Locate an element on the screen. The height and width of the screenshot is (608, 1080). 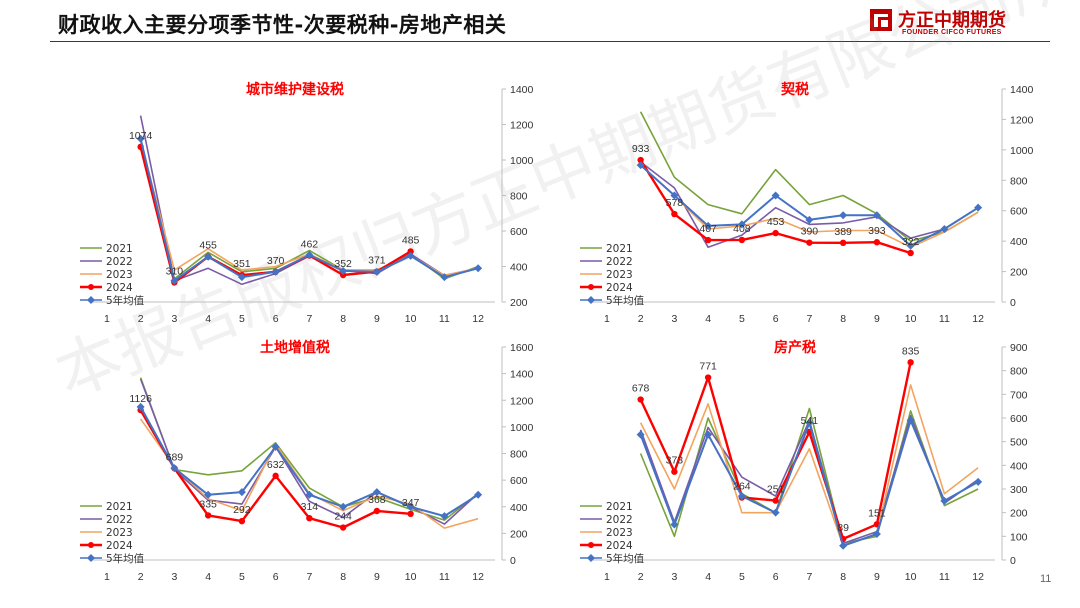
data-label: 933 is located at coordinates (641, 149).